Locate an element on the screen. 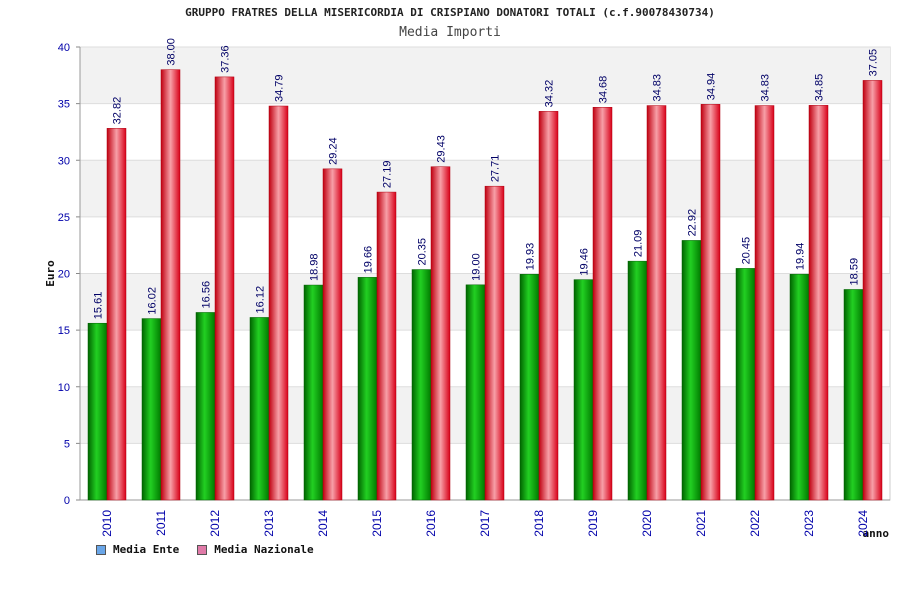 Image resolution: width=900 pixels, height=600 pixels. data-label: 19.46 is located at coordinates (585, 262).